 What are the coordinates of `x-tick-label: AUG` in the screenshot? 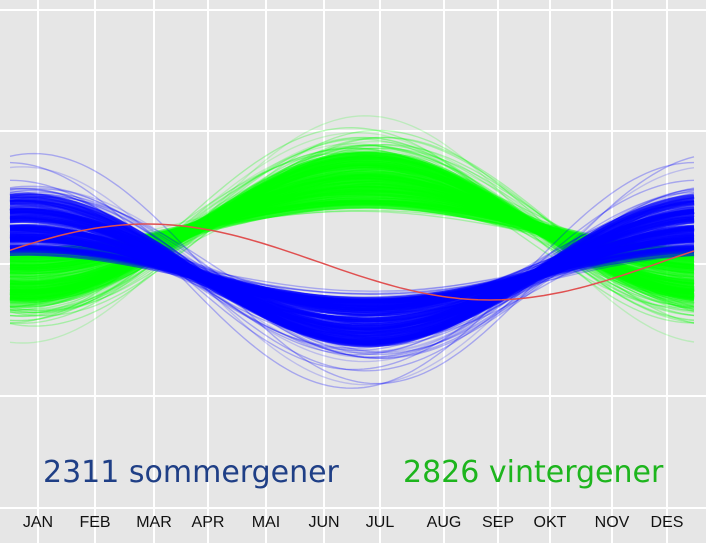 It's located at (444, 522).